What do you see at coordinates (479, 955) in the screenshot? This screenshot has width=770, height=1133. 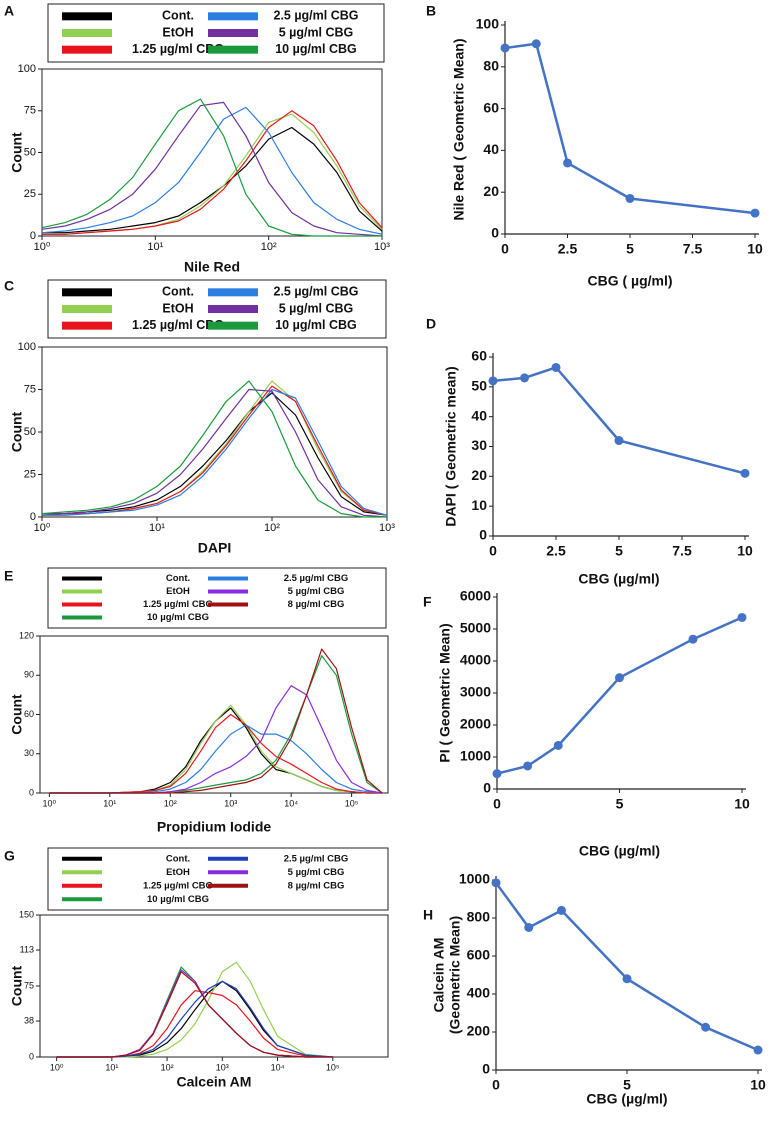 I see `y-tick-label: 600` at bounding box center [479, 955].